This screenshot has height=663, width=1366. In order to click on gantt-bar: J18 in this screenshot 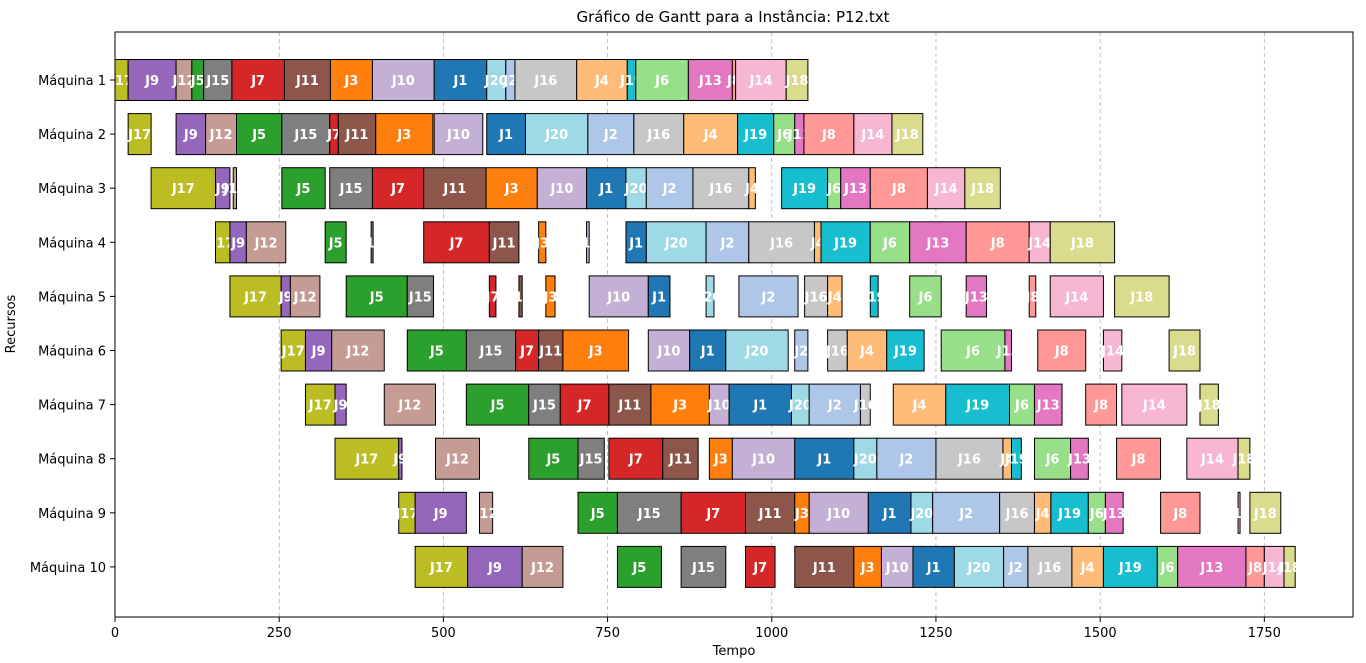, I will do `click(797, 80)`.